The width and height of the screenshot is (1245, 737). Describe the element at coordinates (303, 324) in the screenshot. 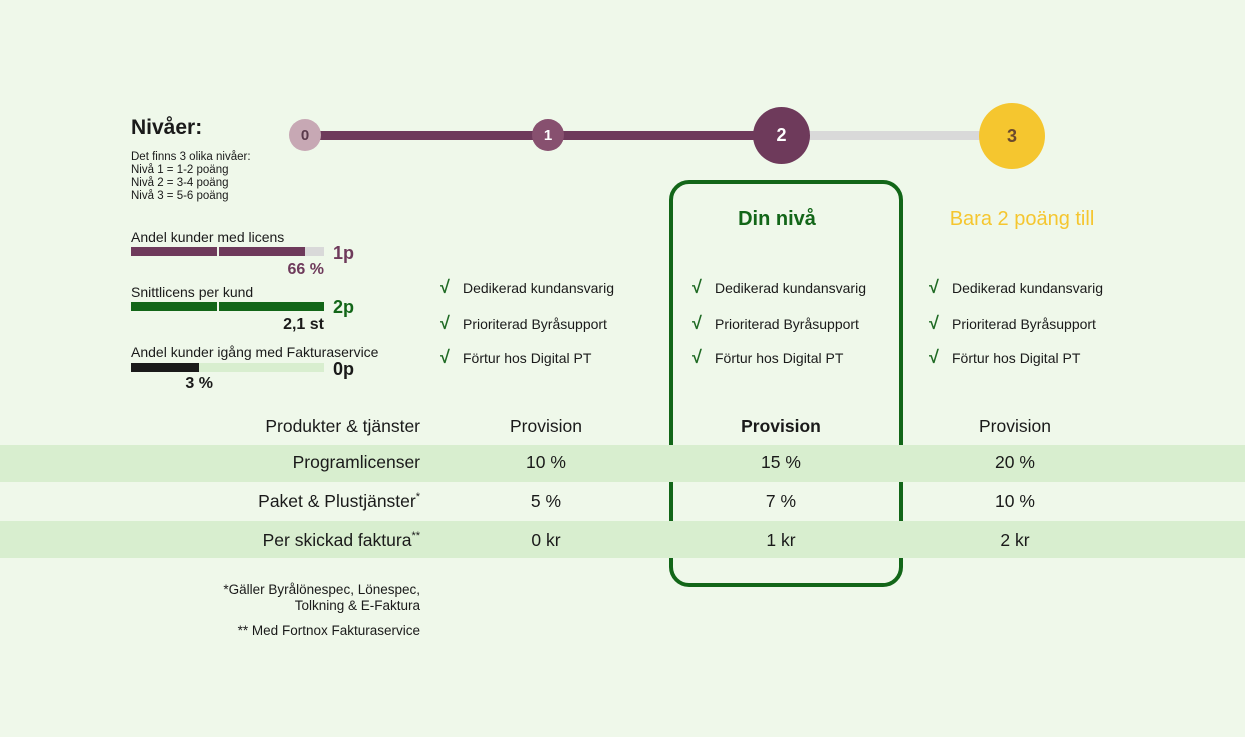

I see `metric-value-snittlicens: 2,1 st` at that location.